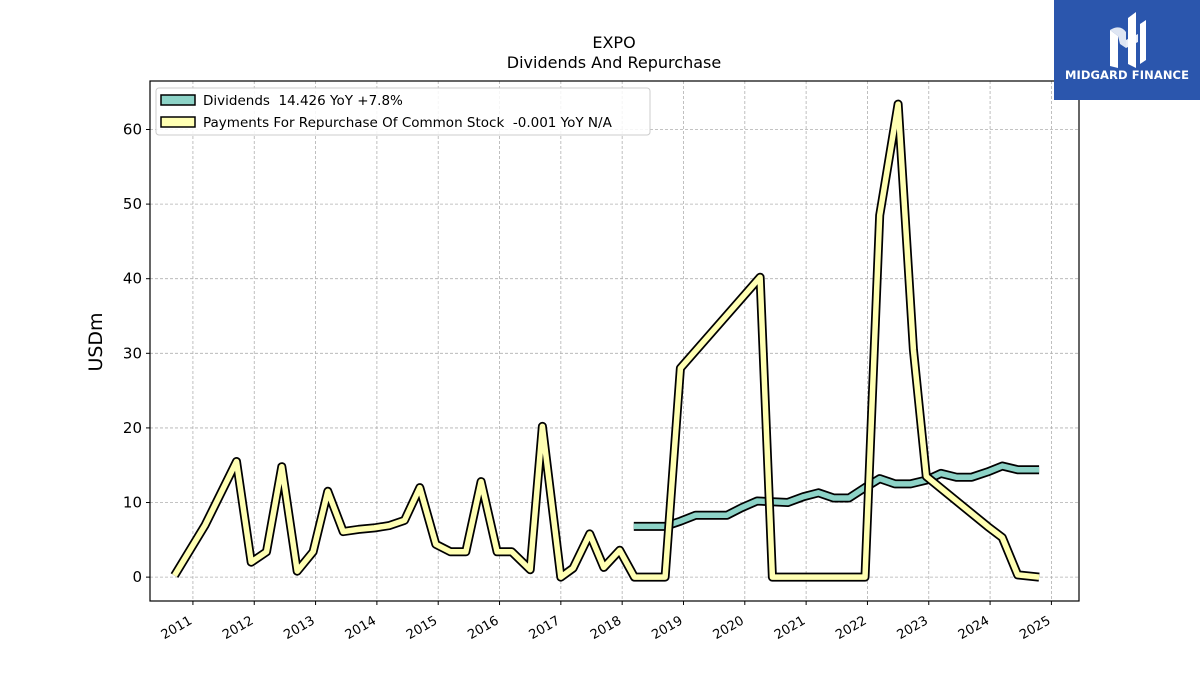 Image resolution: width=1200 pixels, height=675 pixels. I want to click on logo-text: MIDGARD FINANCE, so click(1127, 75).